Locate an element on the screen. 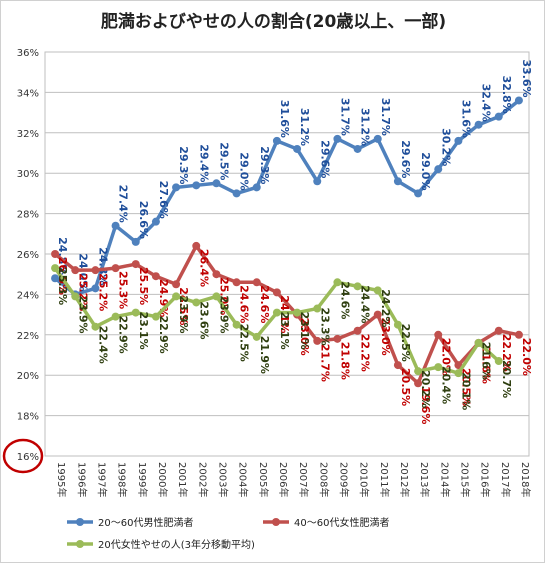  data-label: 31.7% is located at coordinates (385, 117).